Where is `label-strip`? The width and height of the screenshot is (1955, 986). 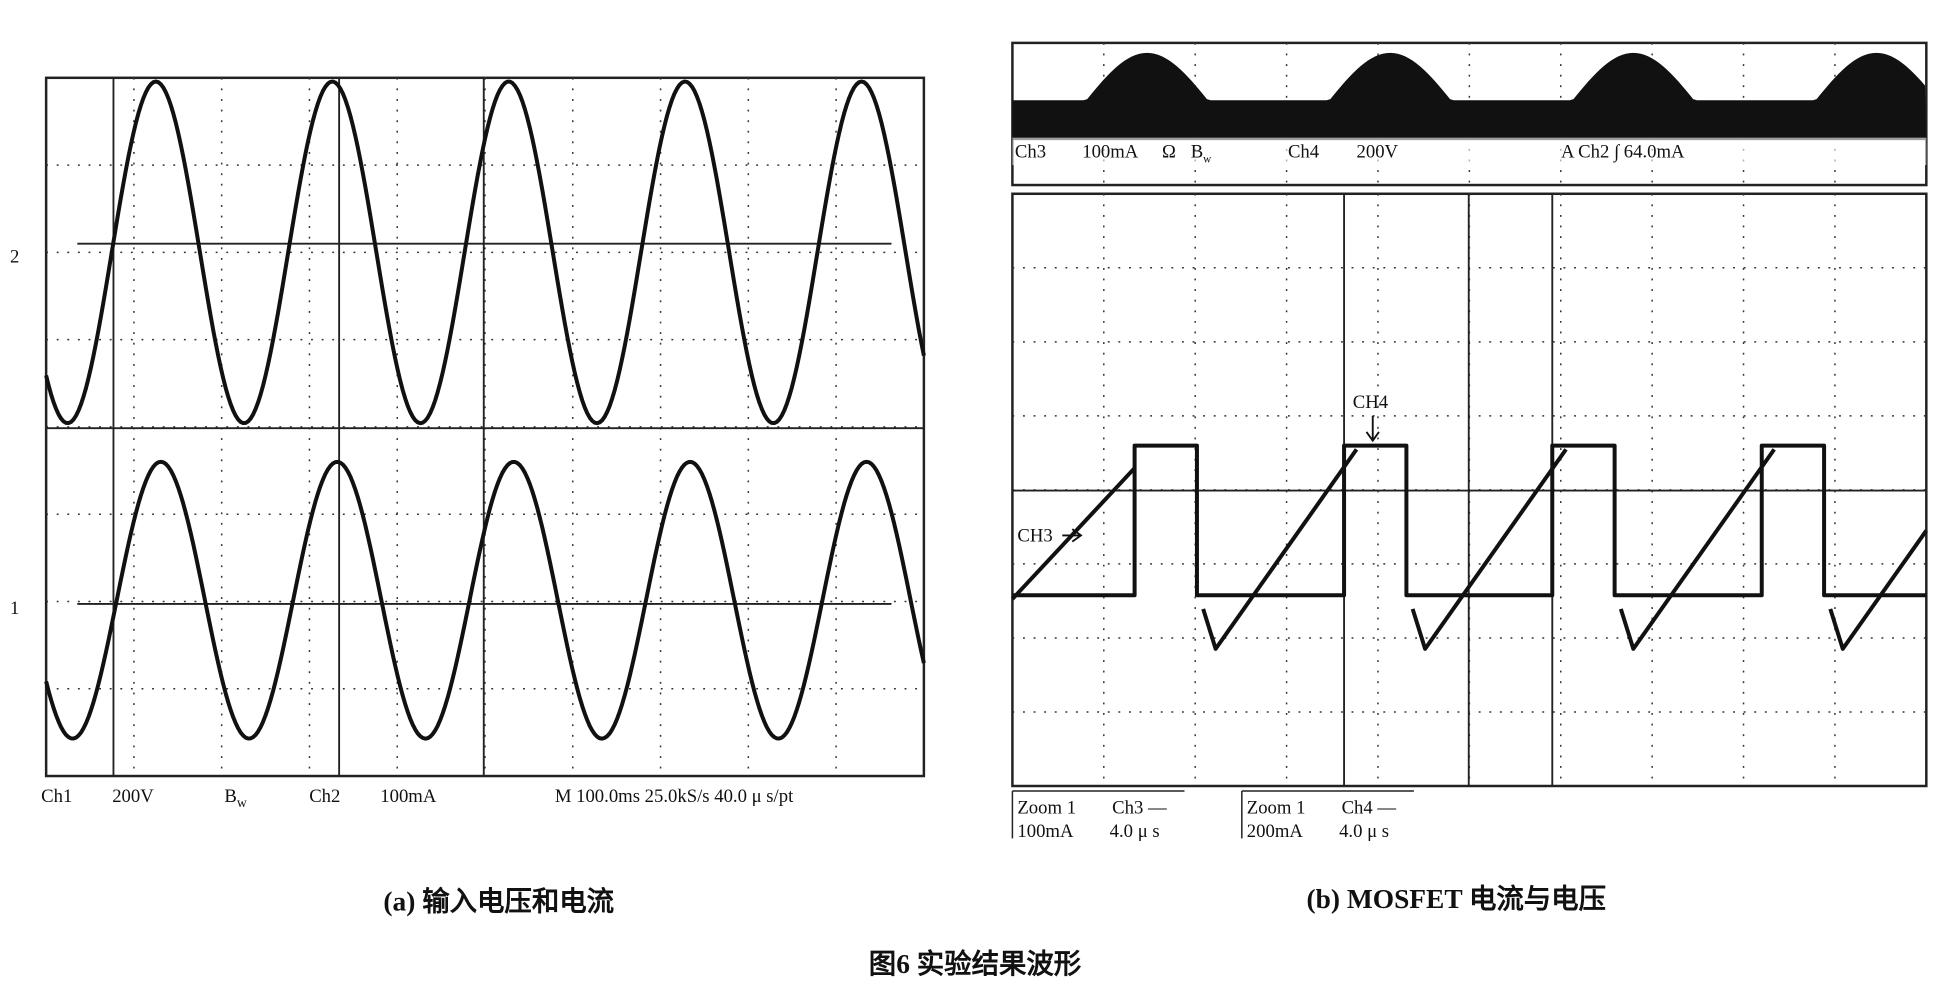
label-strip is located at coordinates (1469, 151).